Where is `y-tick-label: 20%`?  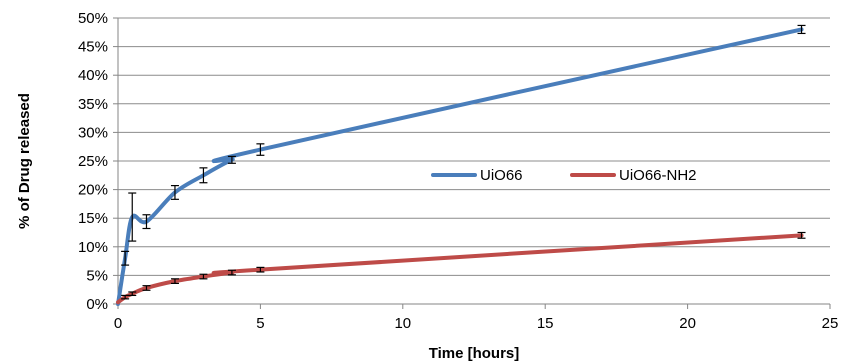 y-tick-label: 20% is located at coordinates (93, 190).